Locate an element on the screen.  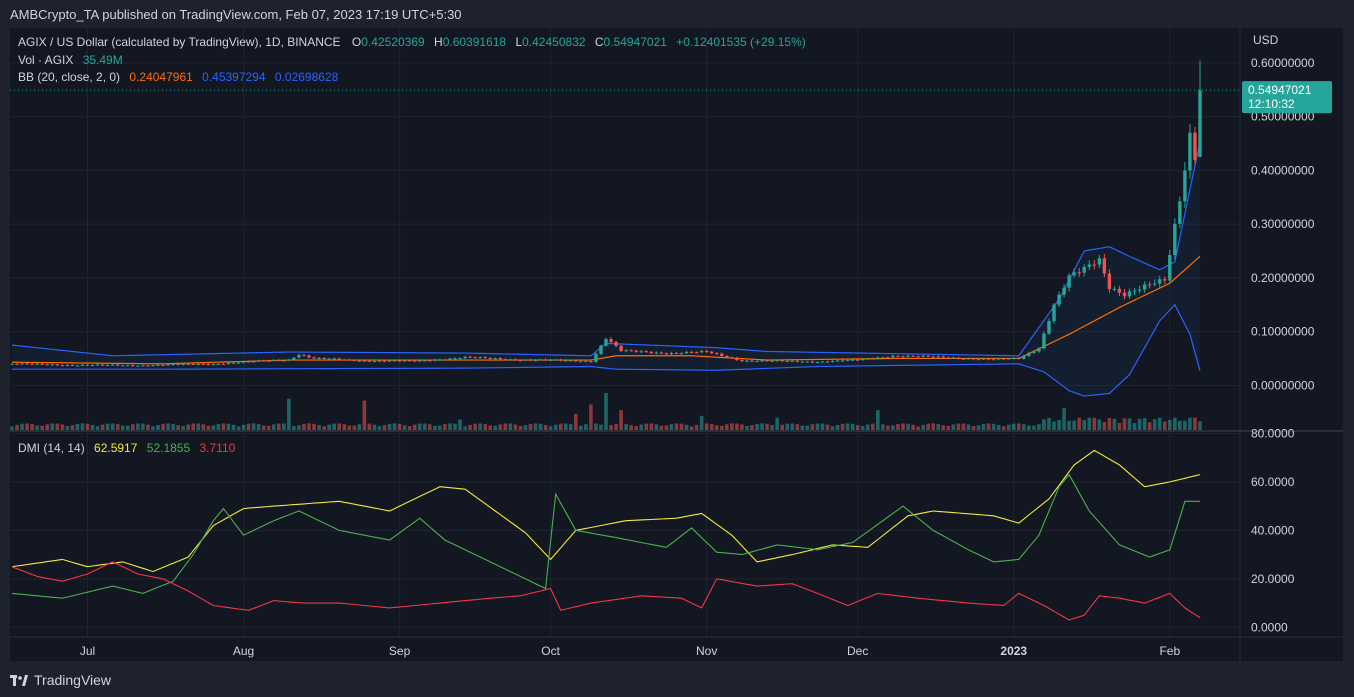
legend-dmi-line: DMI (14, 14) 62.5917 52.1855 3.7110 is located at coordinates (127, 448).